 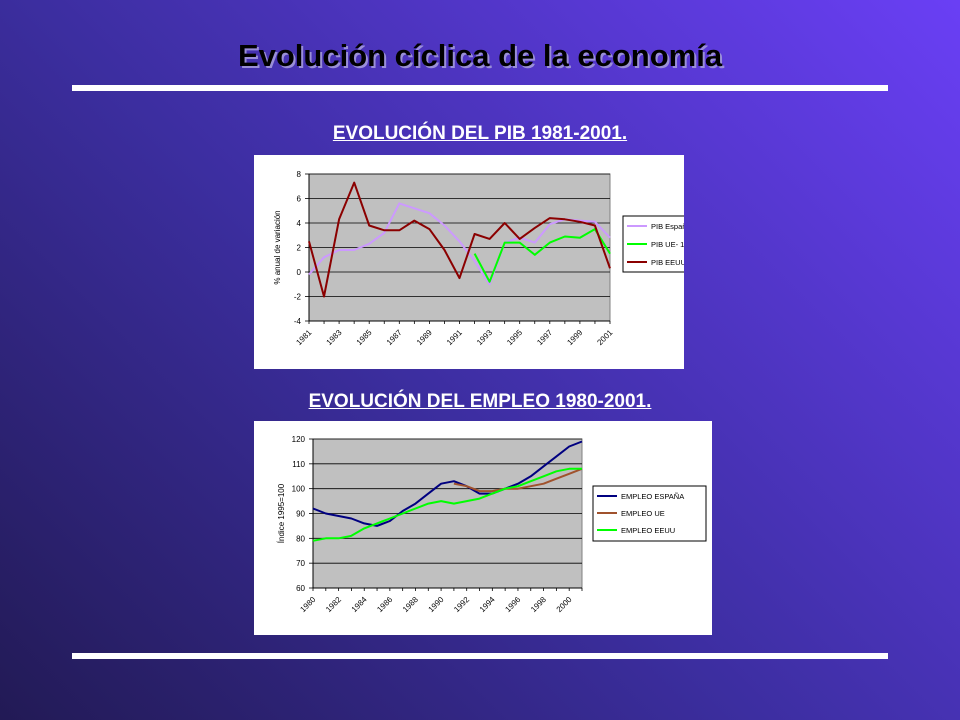 What do you see at coordinates (652, 496) in the screenshot?
I see `empleo-legend-label-0: EMPLEO ESPAÑA` at bounding box center [652, 496].